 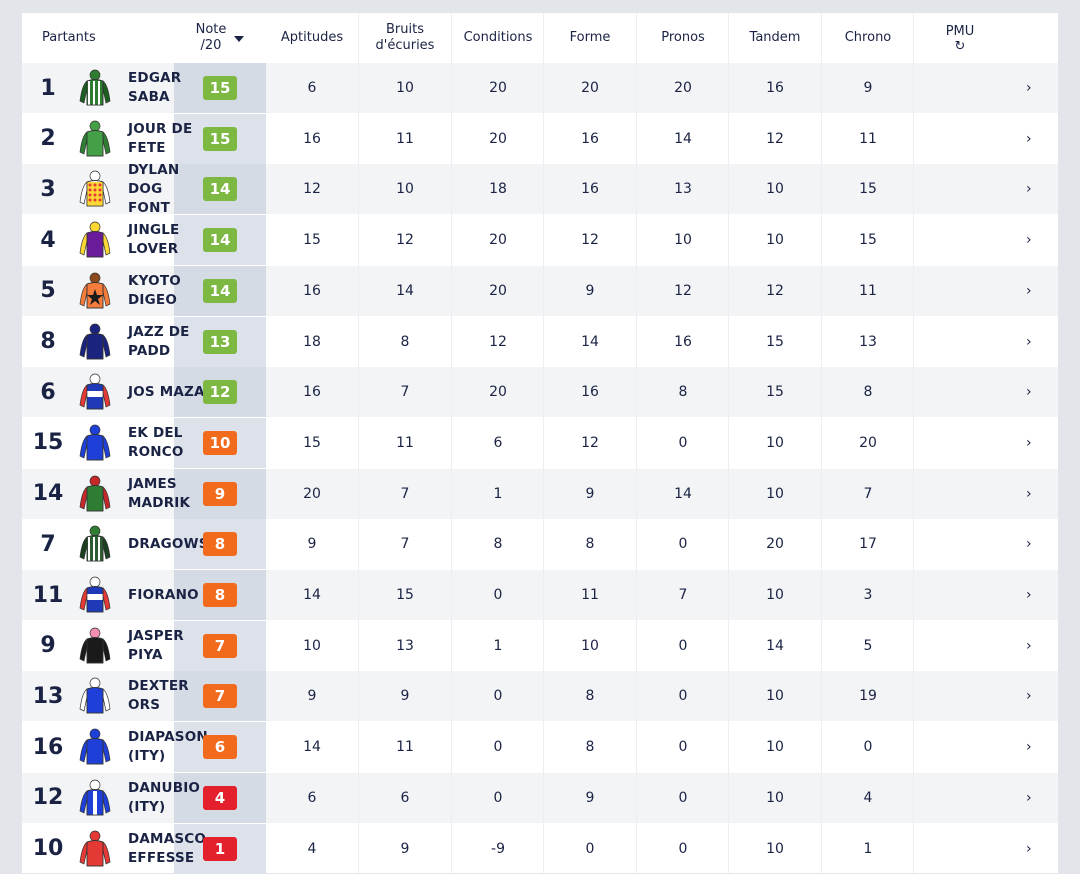 I want to click on cell-bruits: 14, so click(x=405, y=290).